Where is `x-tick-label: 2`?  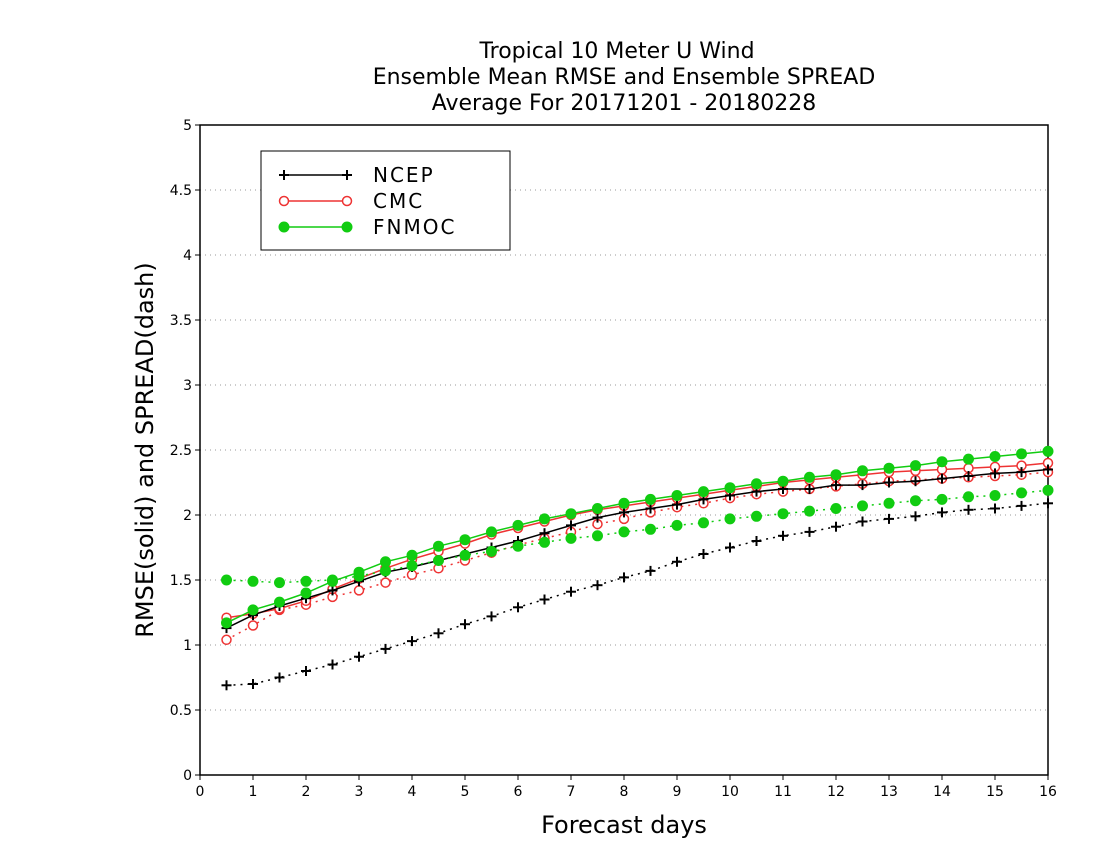
x-tick-label: 2 is located at coordinates (306, 792).